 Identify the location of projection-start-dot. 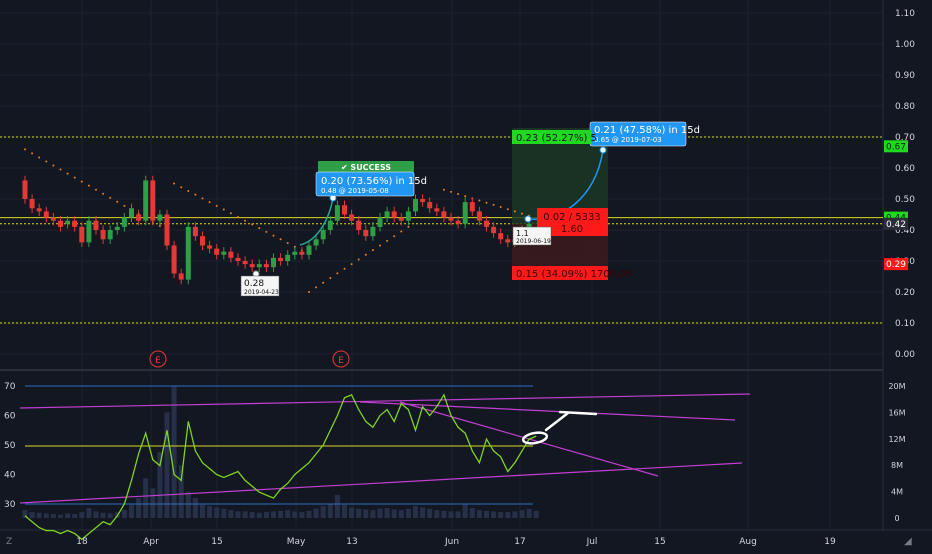
(528, 219).